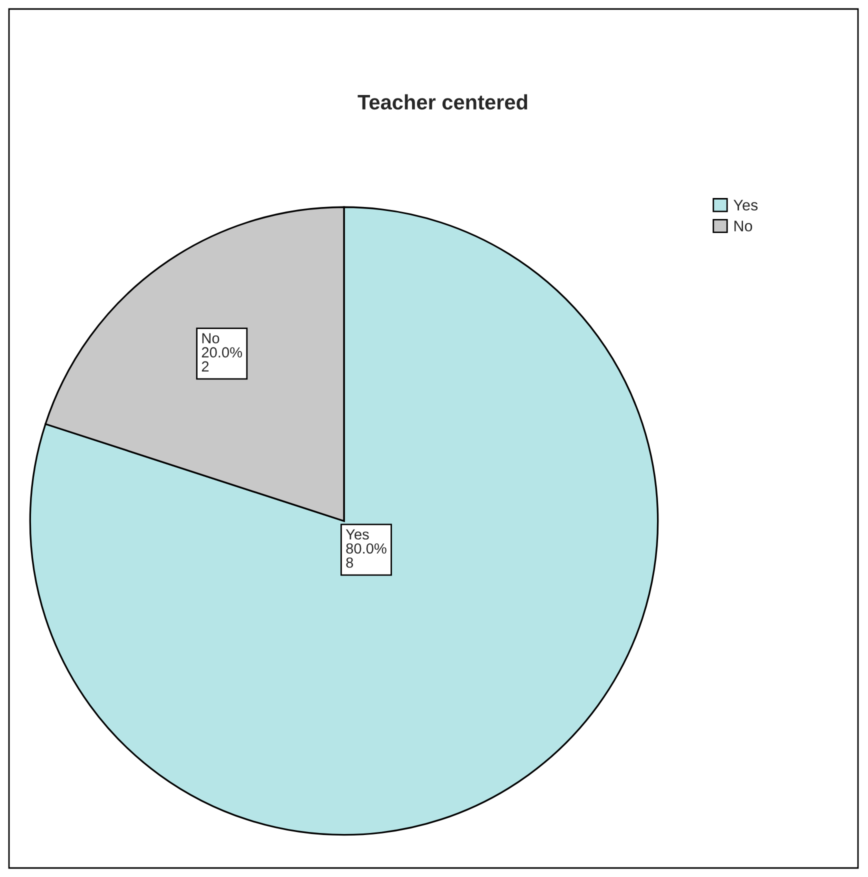  What do you see at coordinates (366, 555) in the screenshot?
I see `data-label: 80.0% 8` at bounding box center [366, 555].